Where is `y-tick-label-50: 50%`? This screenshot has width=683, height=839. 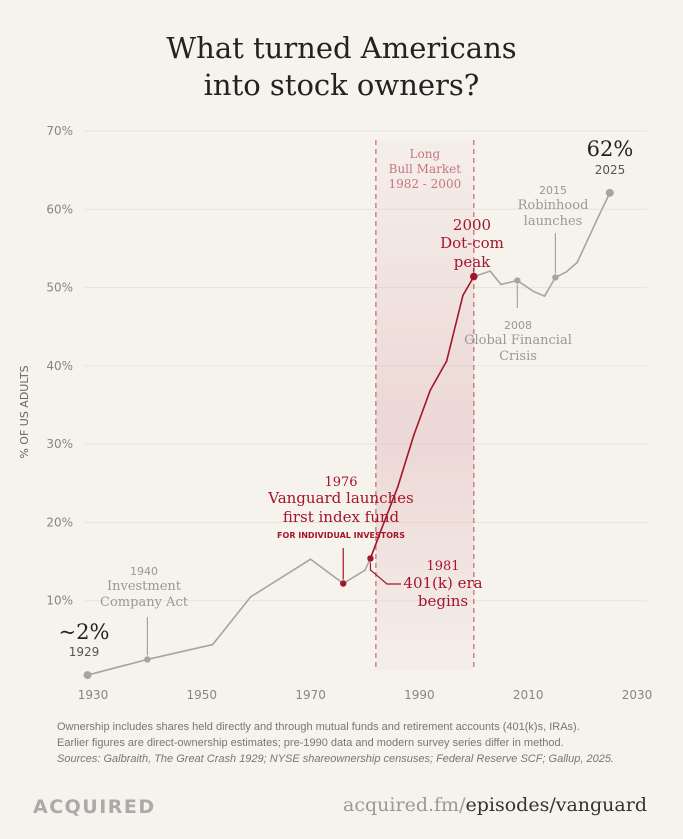
y-tick-label-50: 50% is located at coordinates (59, 288).